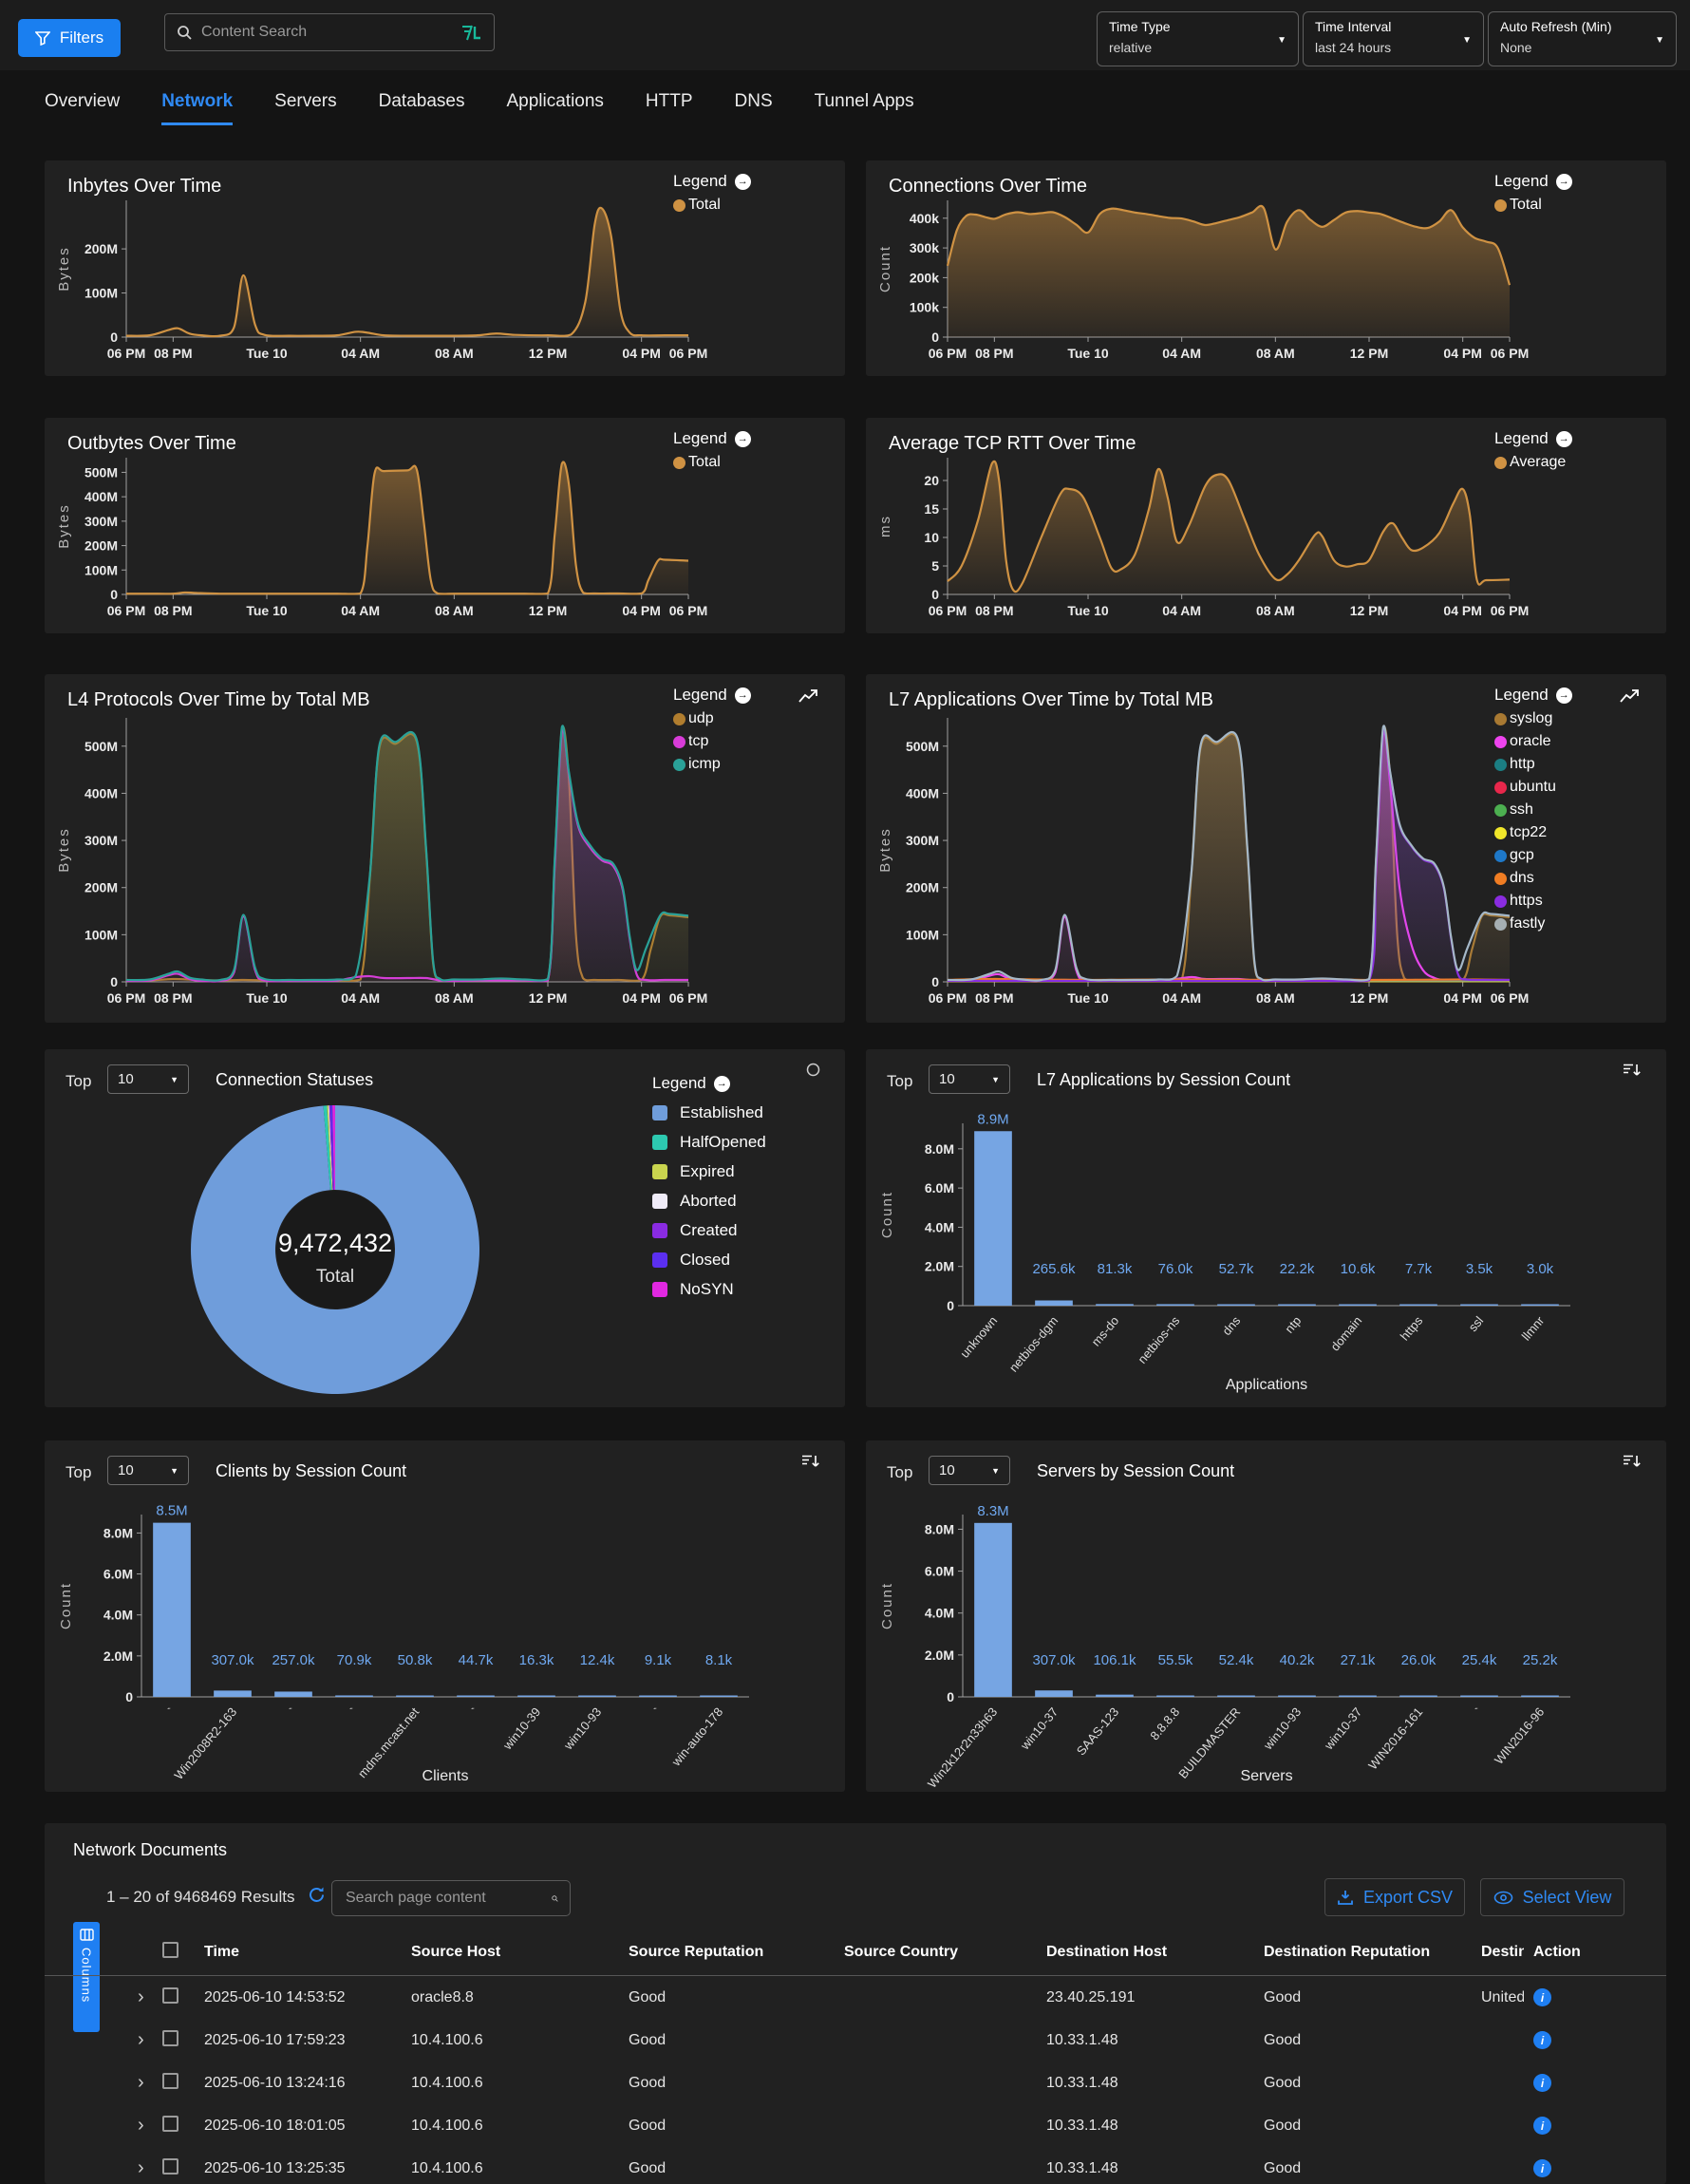 This screenshot has height=2184, width=1690. What do you see at coordinates (144, 187) in the screenshot?
I see `chart-title: Inbytes Over Time` at bounding box center [144, 187].